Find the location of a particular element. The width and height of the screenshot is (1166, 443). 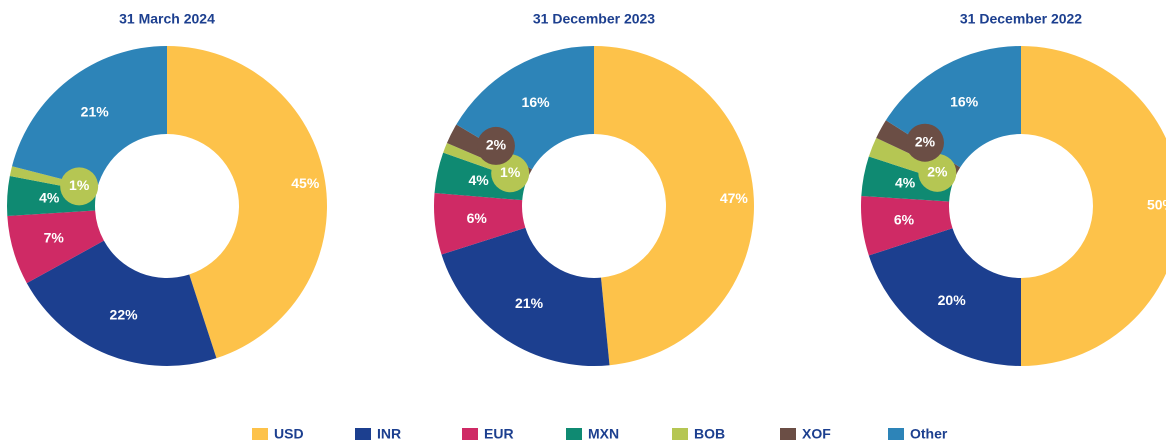

legend-label: EUR is located at coordinates (499, 434).